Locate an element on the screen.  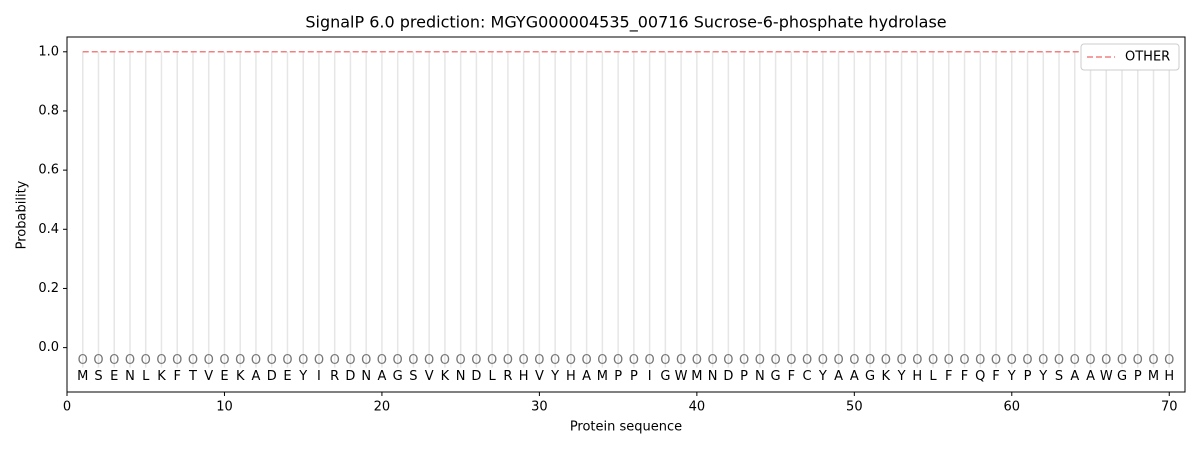
legend-box is located at coordinates (1130, 57).